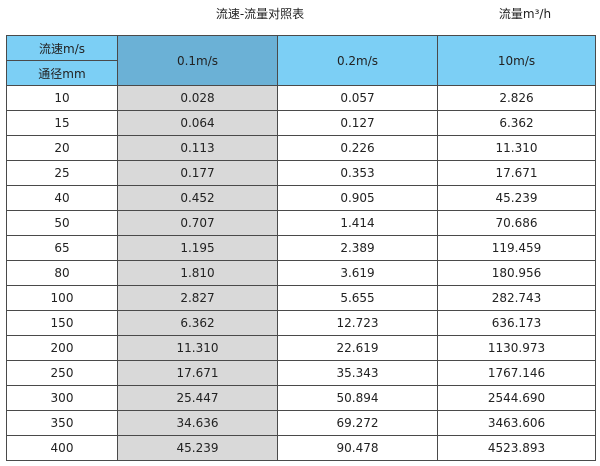  I want to click on flow-cell: 0.113, so click(197, 148).